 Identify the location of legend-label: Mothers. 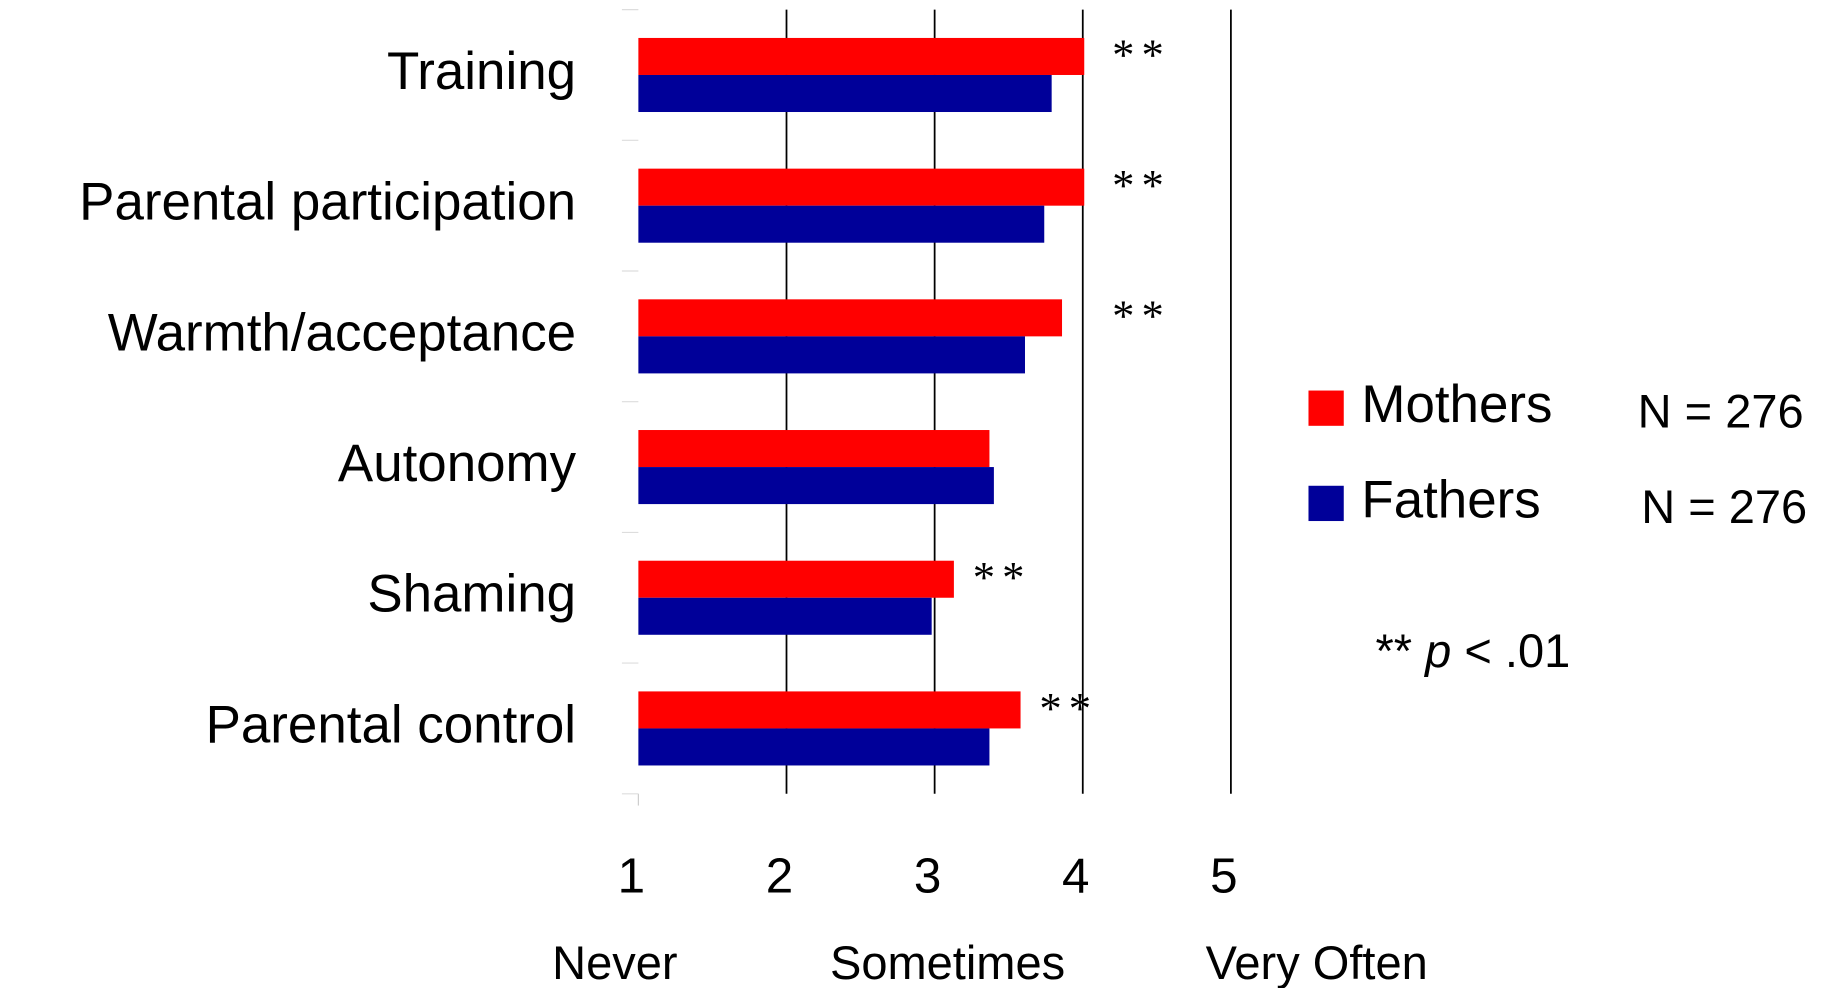
(1456, 404).